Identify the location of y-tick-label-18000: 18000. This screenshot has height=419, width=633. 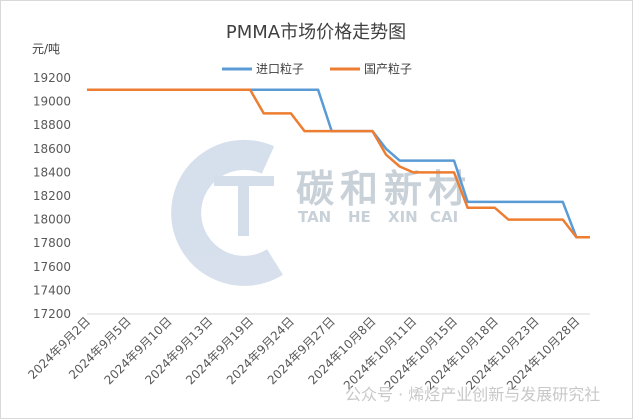
(52, 220).